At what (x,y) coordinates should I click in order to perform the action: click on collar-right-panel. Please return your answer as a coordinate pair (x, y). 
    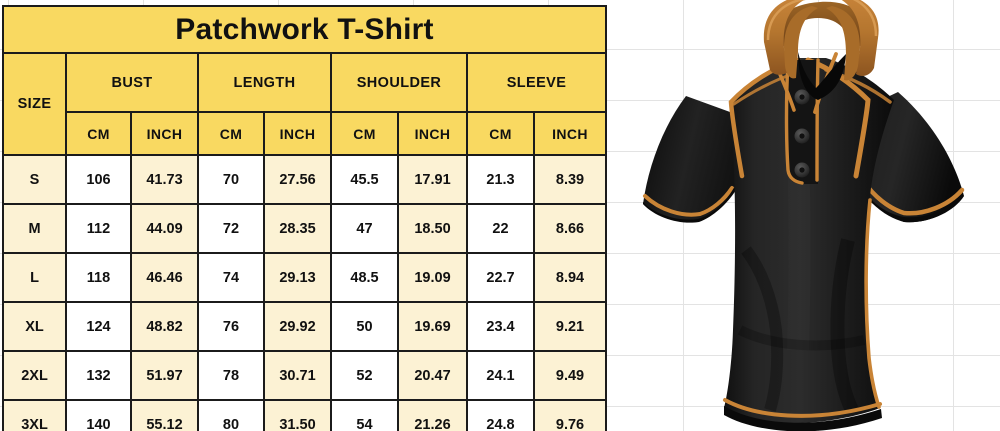
    Looking at the image, I should click on (860, 38).